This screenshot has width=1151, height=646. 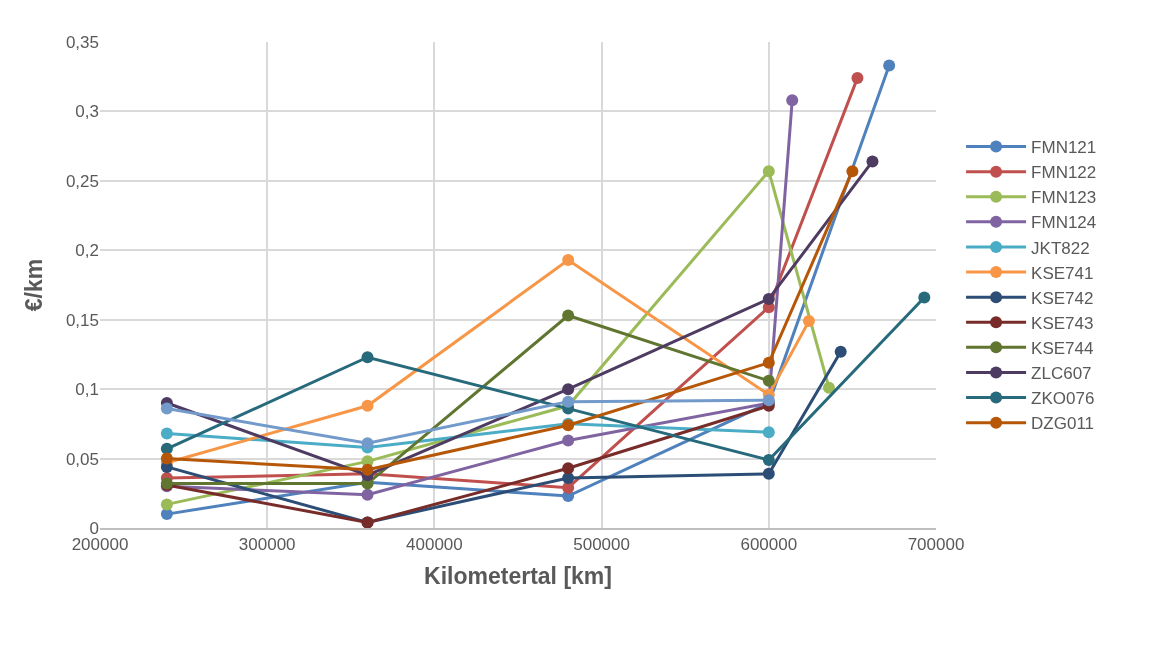 What do you see at coordinates (82, 42) in the screenshot?
I see `y-tick-label: 0,35` at bounding box center [82, 42].